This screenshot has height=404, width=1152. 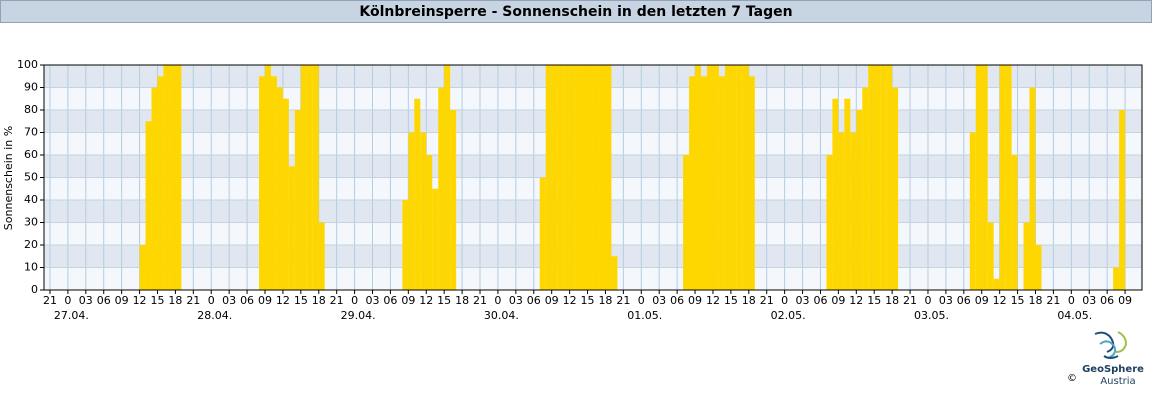 What do you see at coordinates (31, 132) in the screenshot?
I see `y-tick-label: 70` at bounding box center [31, 132].